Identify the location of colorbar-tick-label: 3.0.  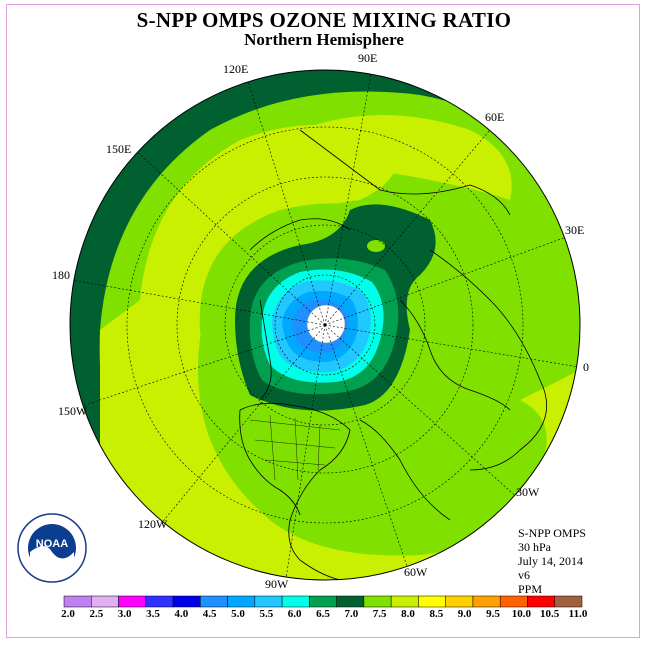
(124, 614).